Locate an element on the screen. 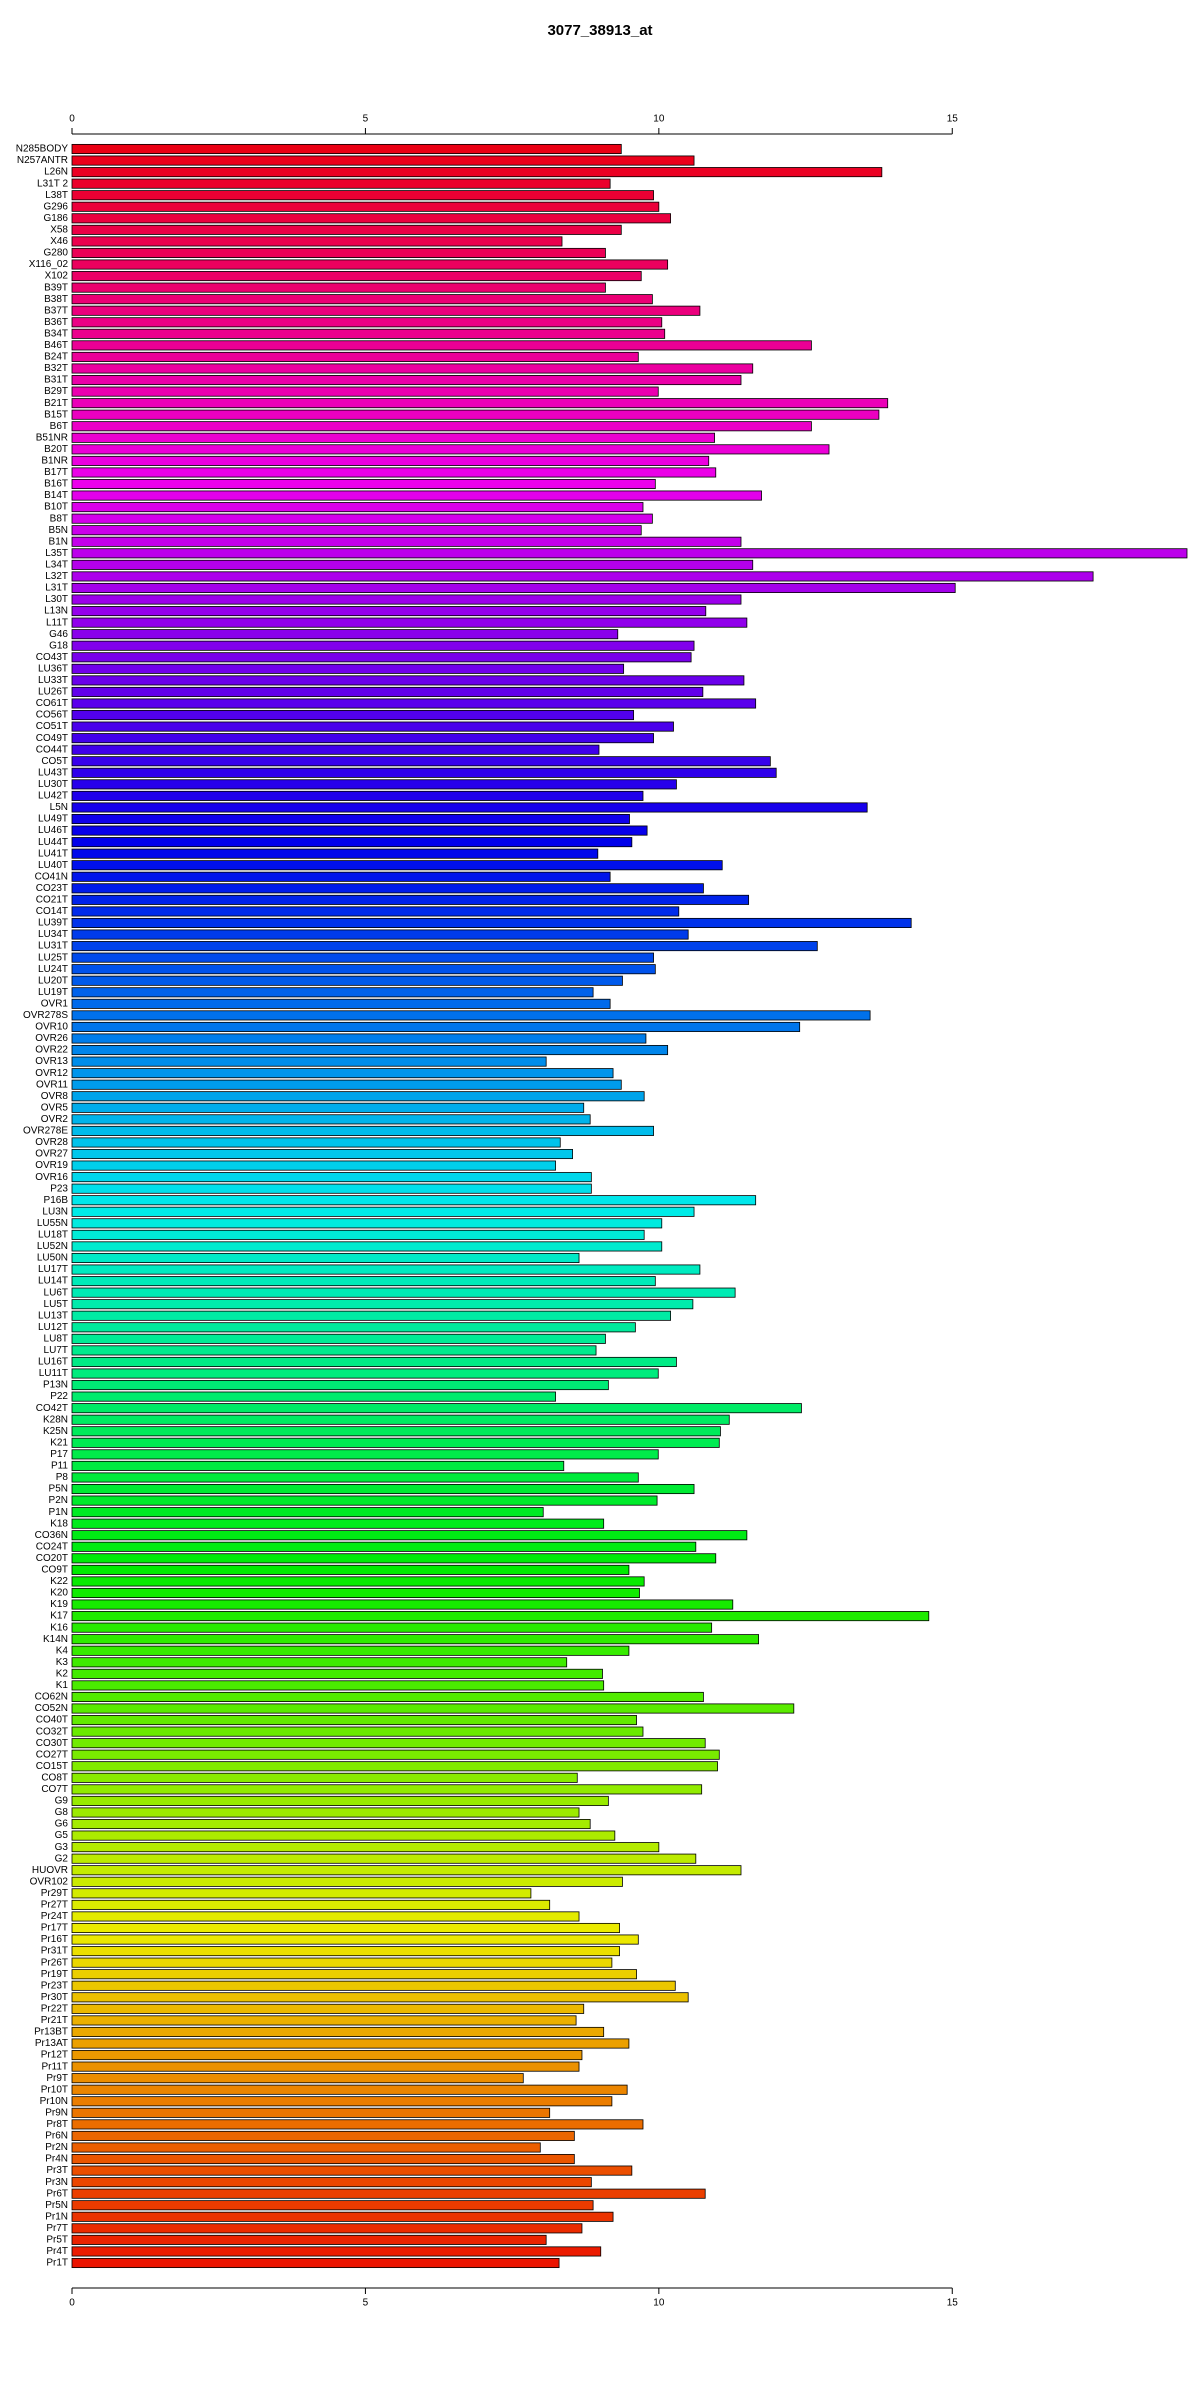 This screenshot has width=1200, height=2400. y-tick-label: CO32T is located at coordinates (52, 1731).